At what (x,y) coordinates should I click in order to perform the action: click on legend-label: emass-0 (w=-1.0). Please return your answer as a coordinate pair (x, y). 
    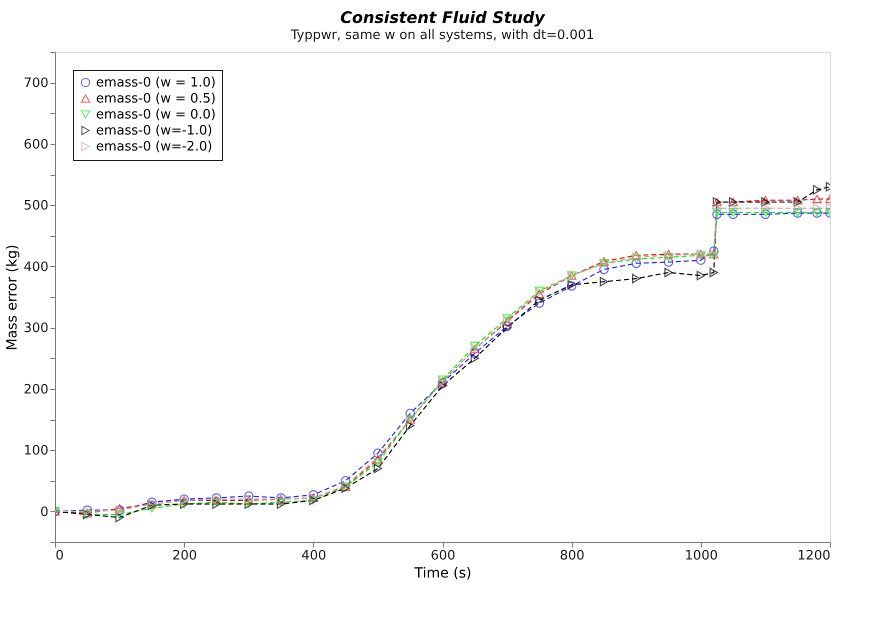
    Looking at the image, I should click on (154, 131).